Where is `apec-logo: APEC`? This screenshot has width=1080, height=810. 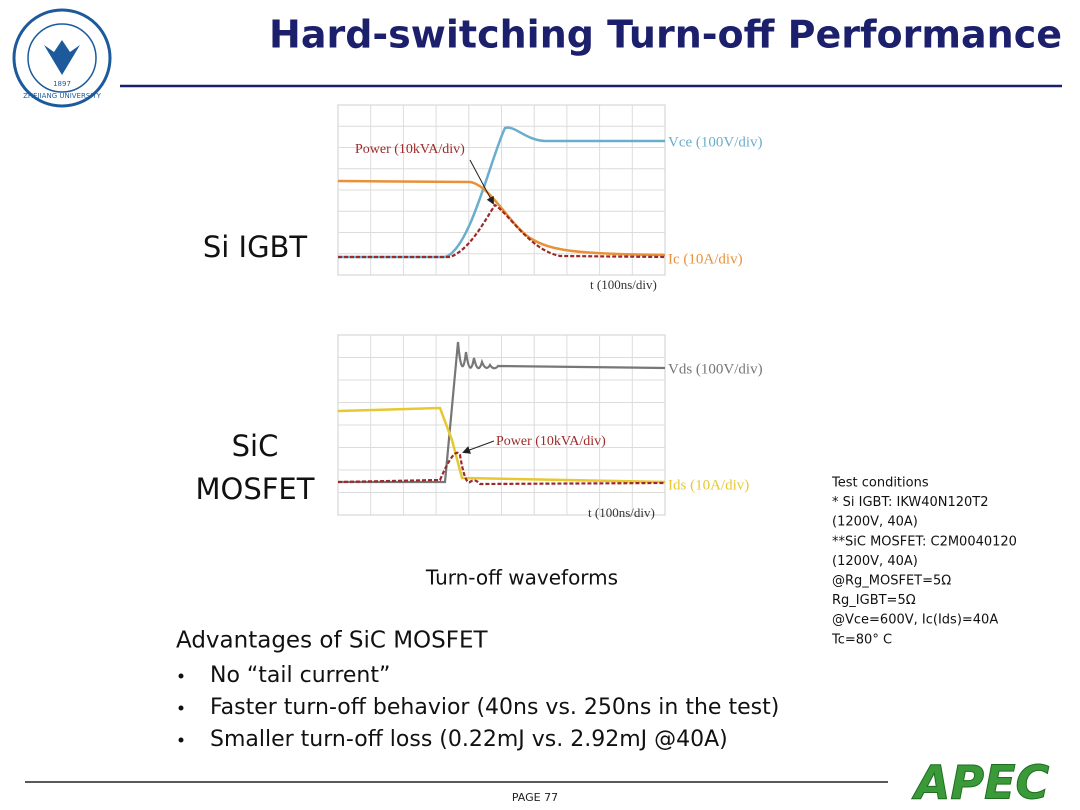
apec-logo: APEC is located at coordinates (981, 783).